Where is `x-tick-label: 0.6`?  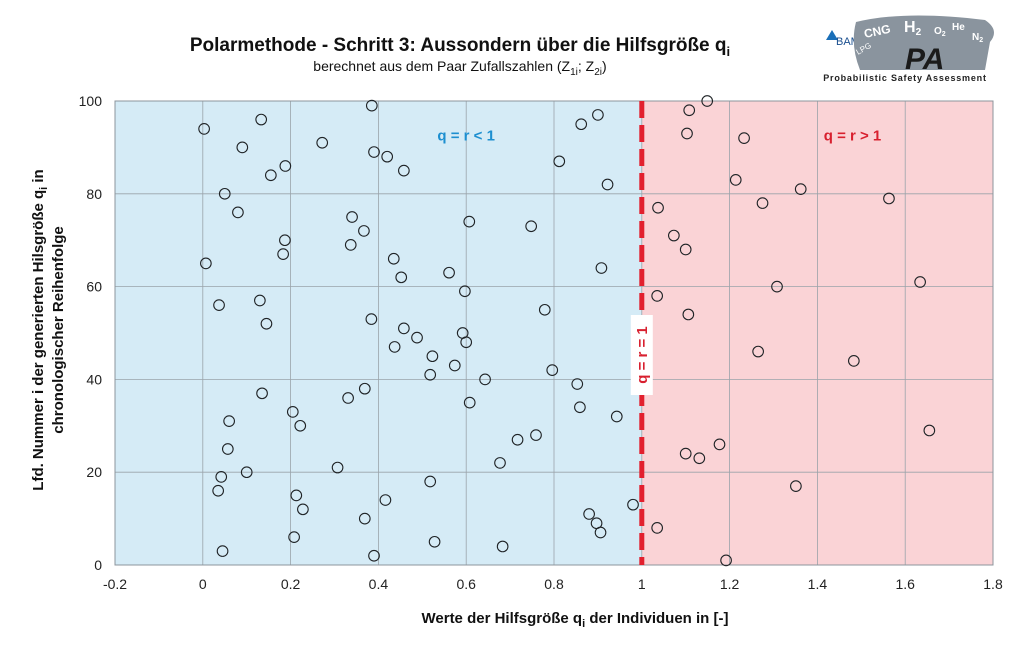 x-tick-label: 0.6 is located at coordinates (466, 584).